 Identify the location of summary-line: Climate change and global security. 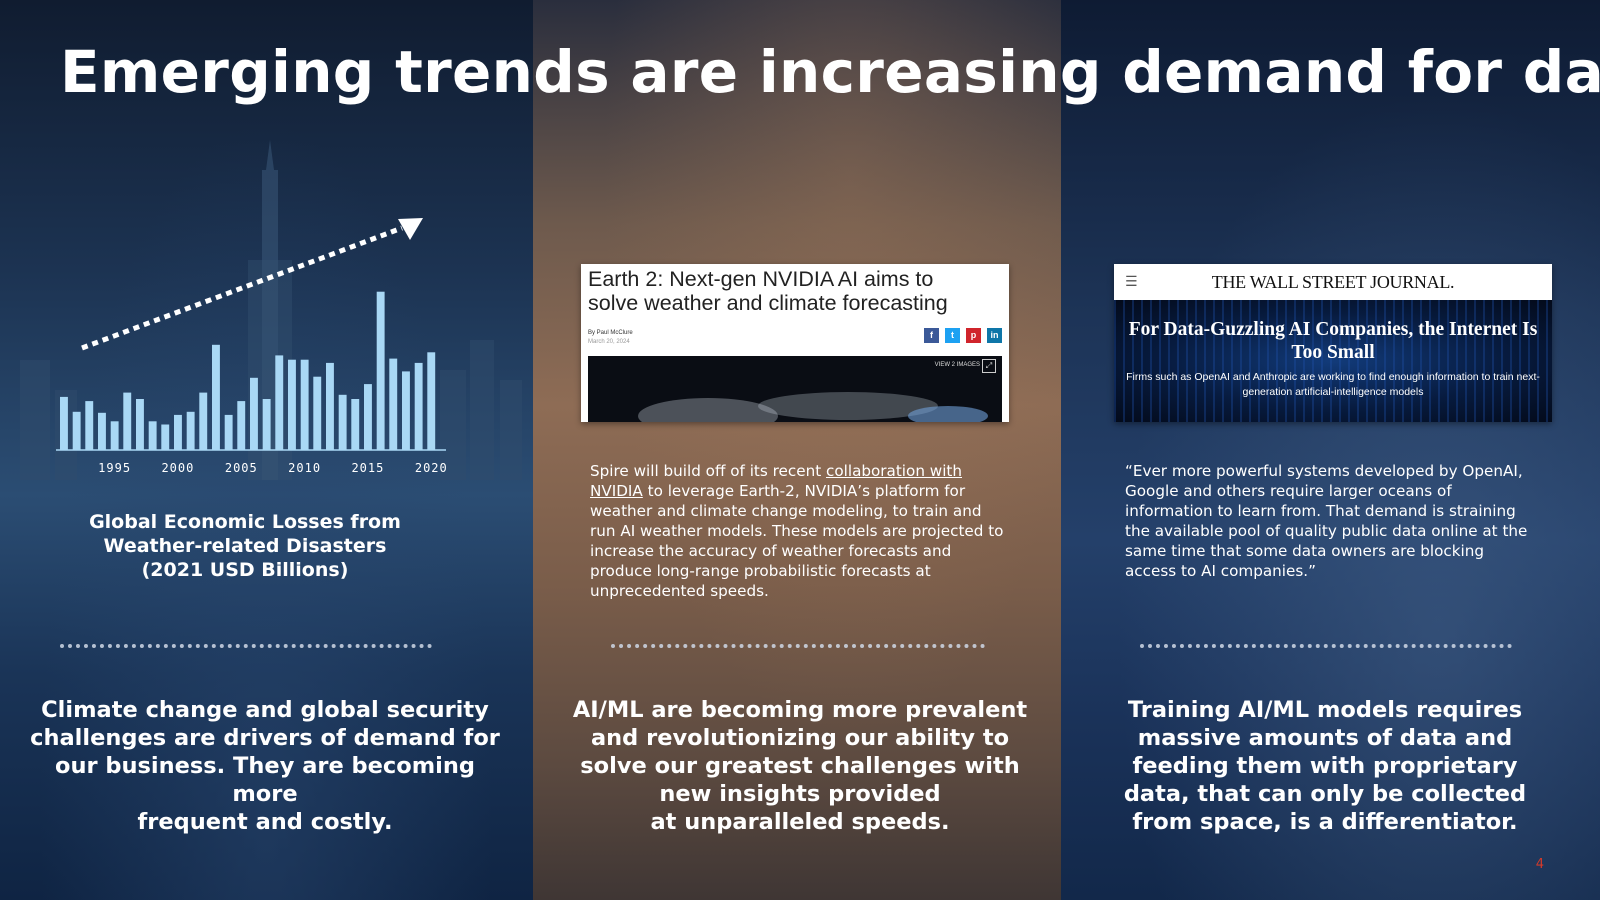
(265, 710).